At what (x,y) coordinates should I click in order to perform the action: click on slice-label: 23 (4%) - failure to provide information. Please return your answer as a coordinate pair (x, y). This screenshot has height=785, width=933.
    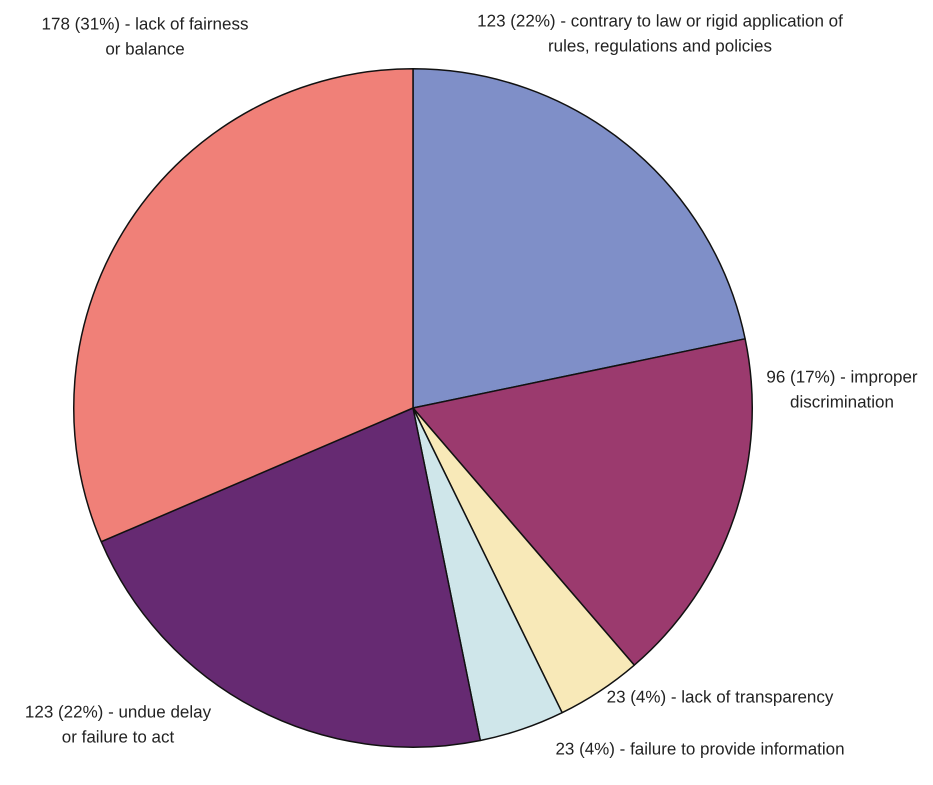
    Looking at the image, I should click on (700, 749).